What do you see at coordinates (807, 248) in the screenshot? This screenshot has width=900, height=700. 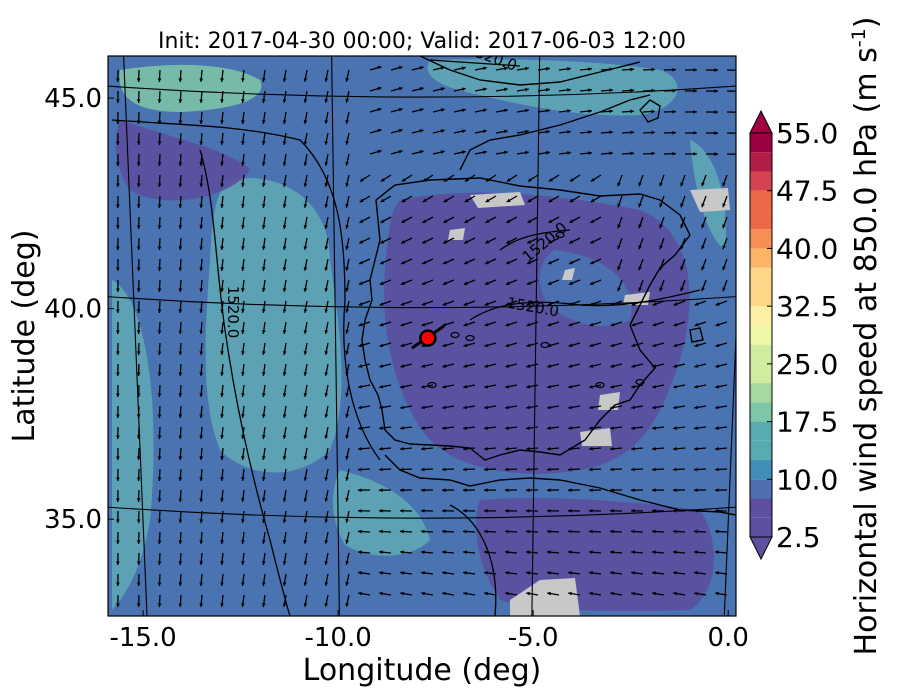 I see `colorbar-tick-label: 40.0` at bounding box center [807, 248].